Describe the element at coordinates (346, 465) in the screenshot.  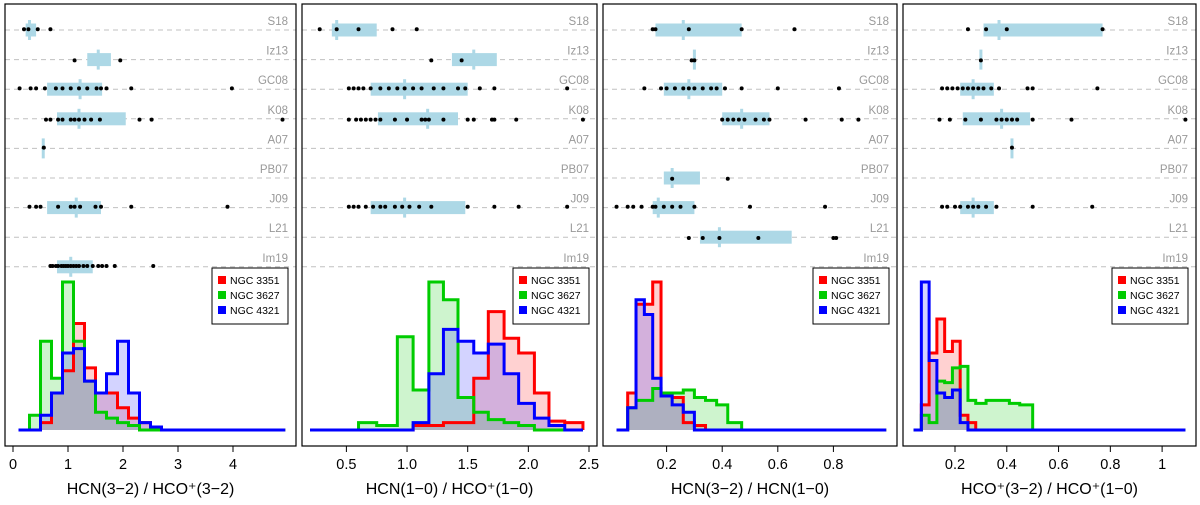
I see `x-tick-label: 0.5` at that location.